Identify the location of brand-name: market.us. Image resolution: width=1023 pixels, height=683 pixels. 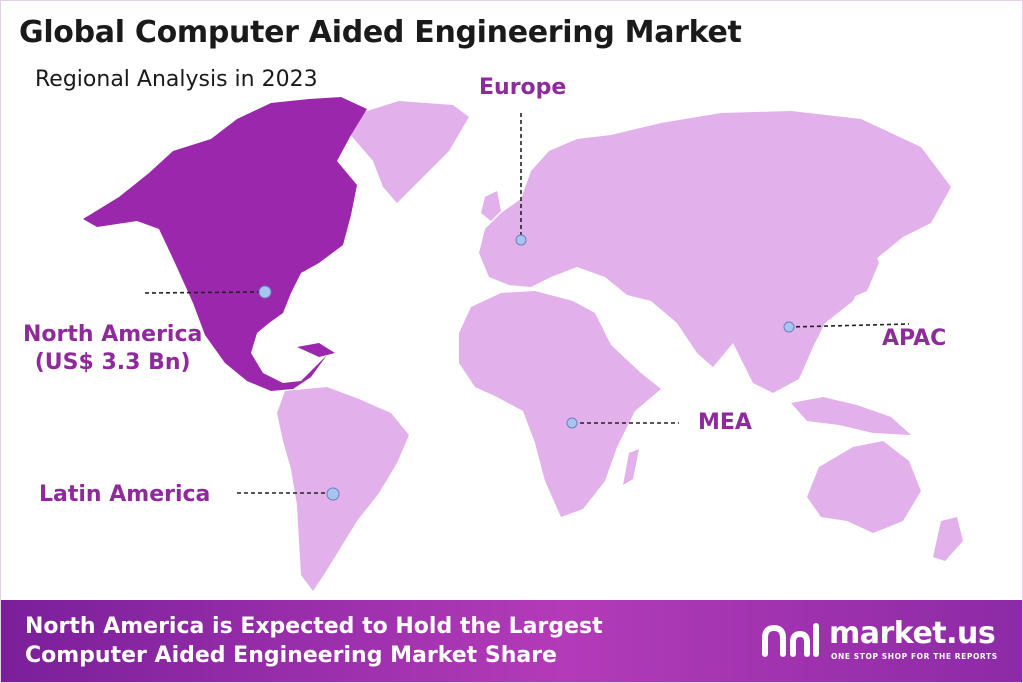
(912, 633).